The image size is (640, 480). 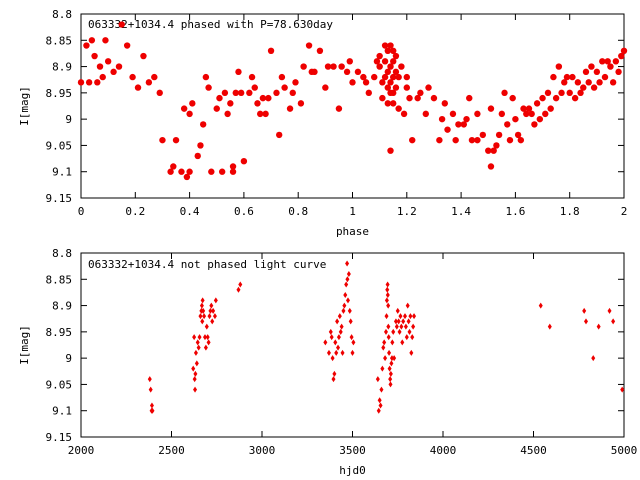 I want to click on x-tick-label: 0.8, so click(x=298, y=211).